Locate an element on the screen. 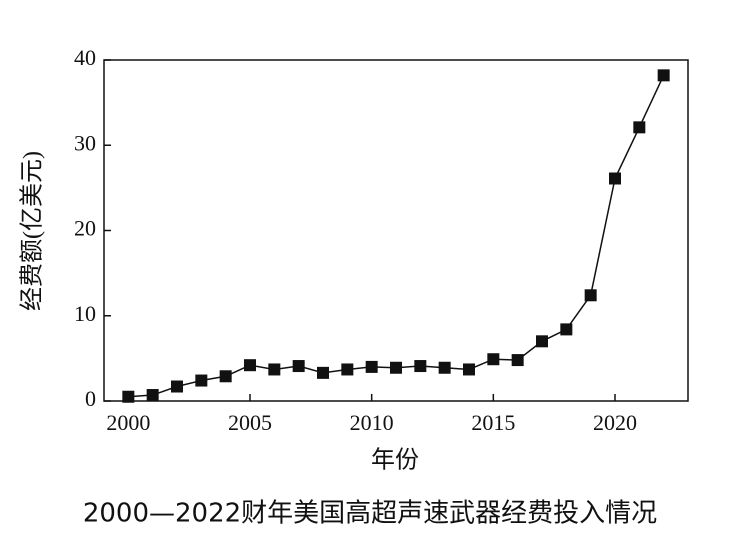 The height and width of the screenshot is (545, 740). x-tick-label: 2010 is located at coordinates (372, 422).